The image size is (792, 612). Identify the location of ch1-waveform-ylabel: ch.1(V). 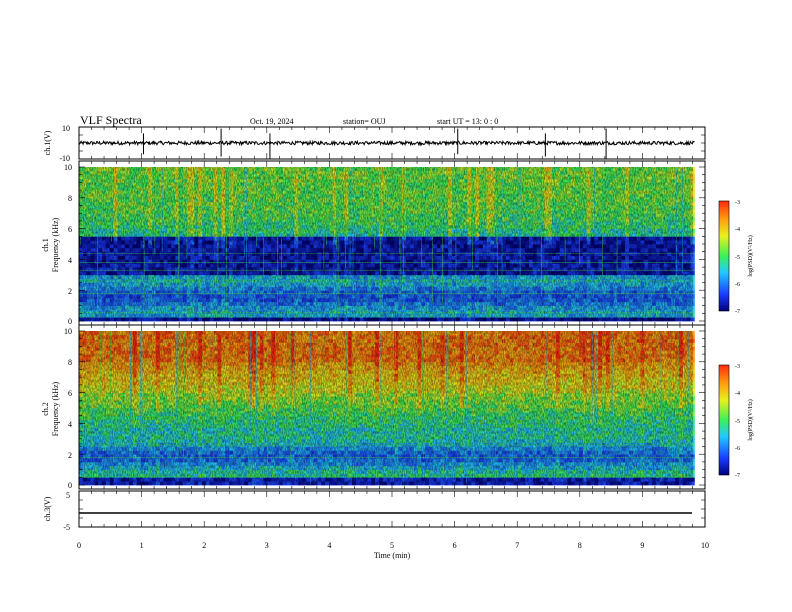
(47, 142).